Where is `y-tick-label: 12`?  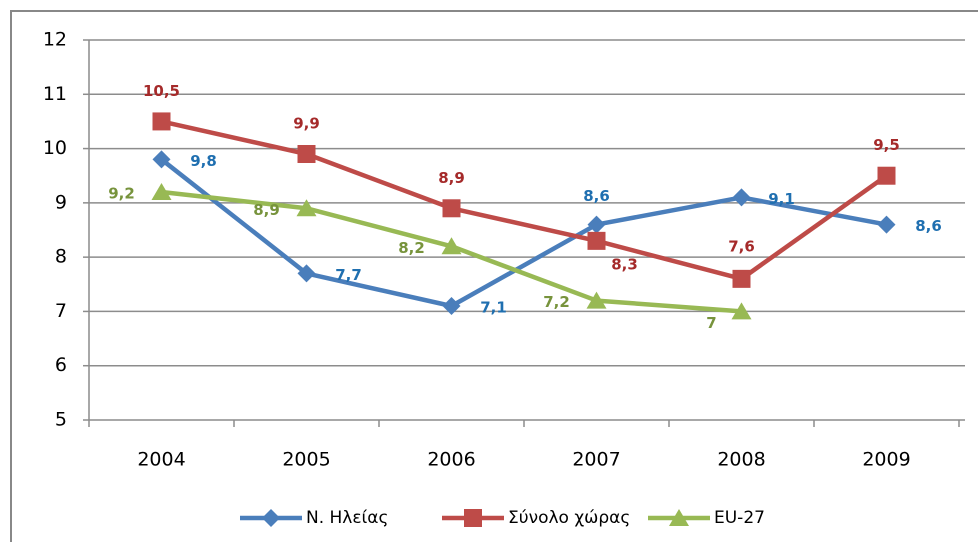
y-tick-label: 12 is located at coordinates (55, 40).